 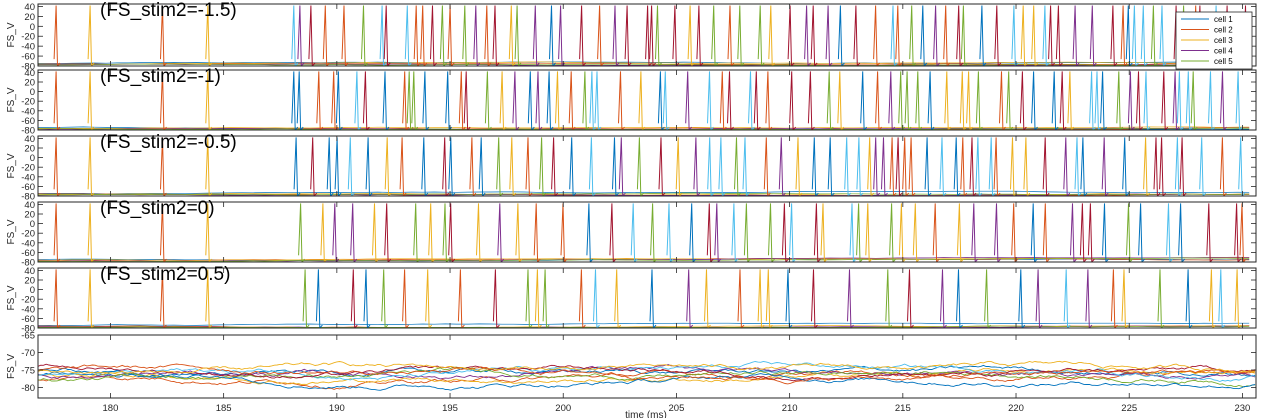 I want to click on y-tick-label: -65, so click(x=28, y=336).